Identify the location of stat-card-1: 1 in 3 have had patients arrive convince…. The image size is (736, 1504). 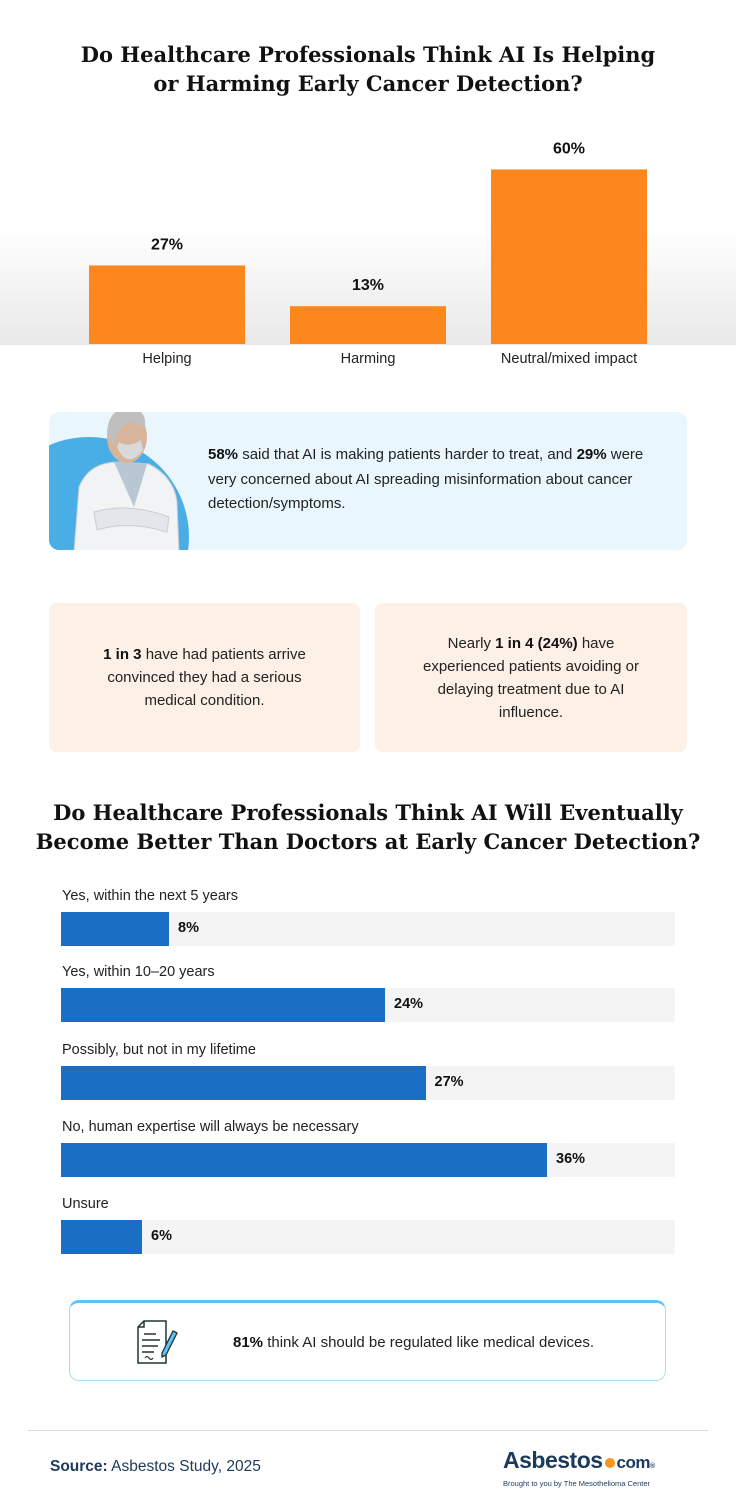
(204, 677).